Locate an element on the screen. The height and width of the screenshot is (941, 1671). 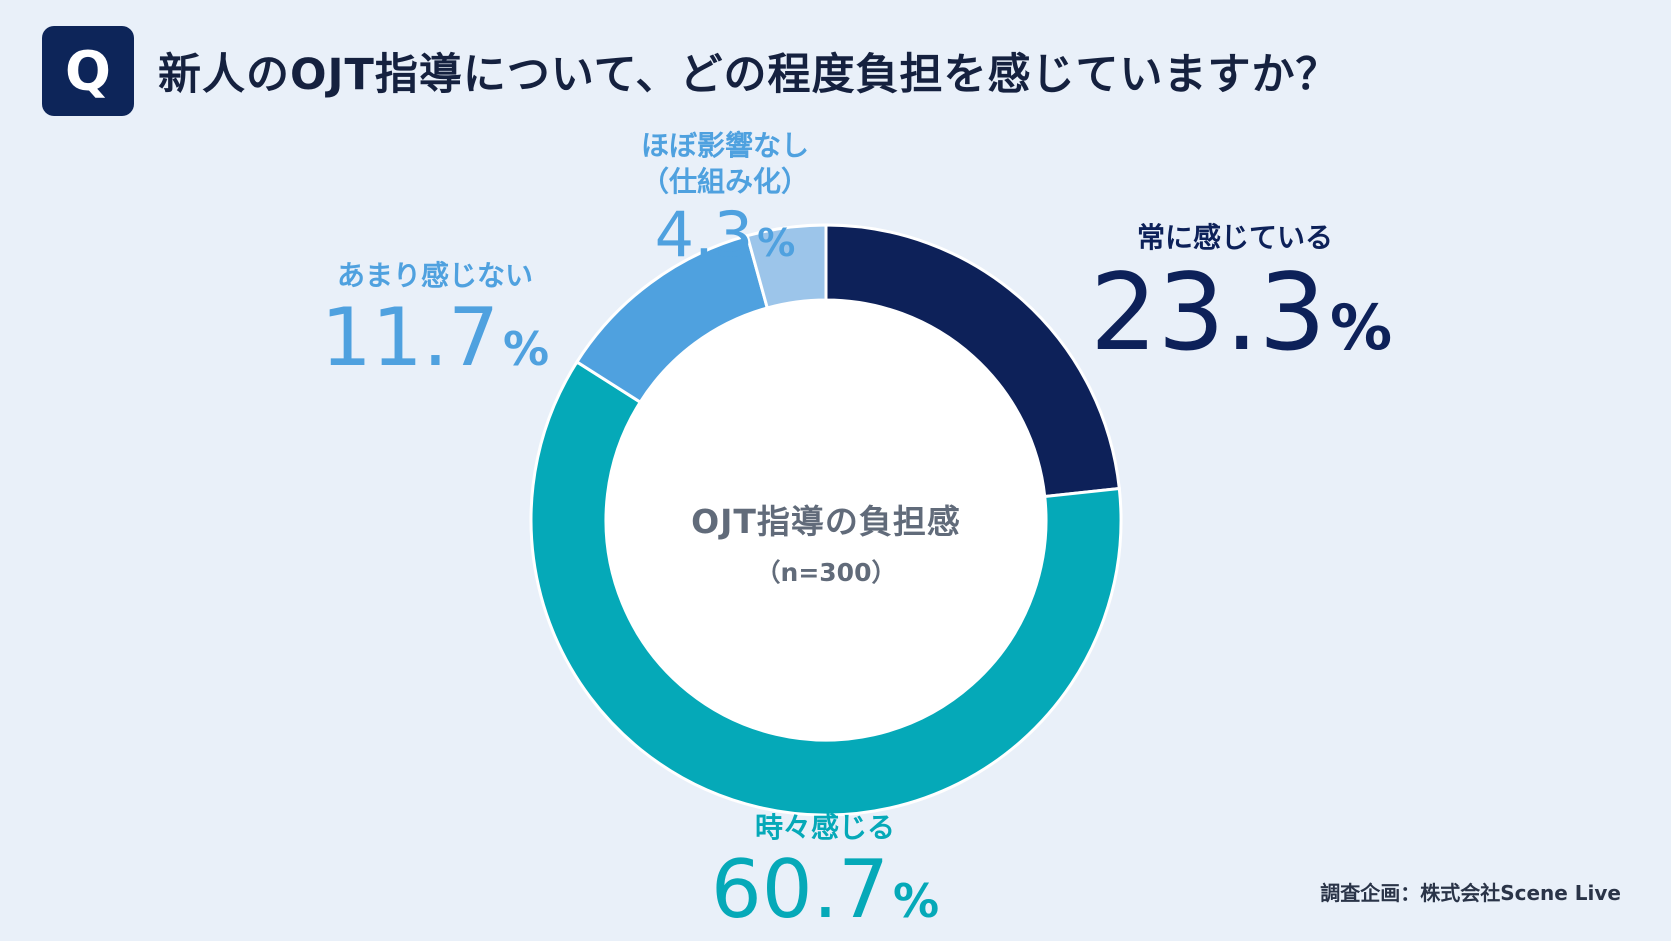
label-no-impact: ほぼ影響なし （仕組み化） 4.3% is located at coordinates (725, 197).